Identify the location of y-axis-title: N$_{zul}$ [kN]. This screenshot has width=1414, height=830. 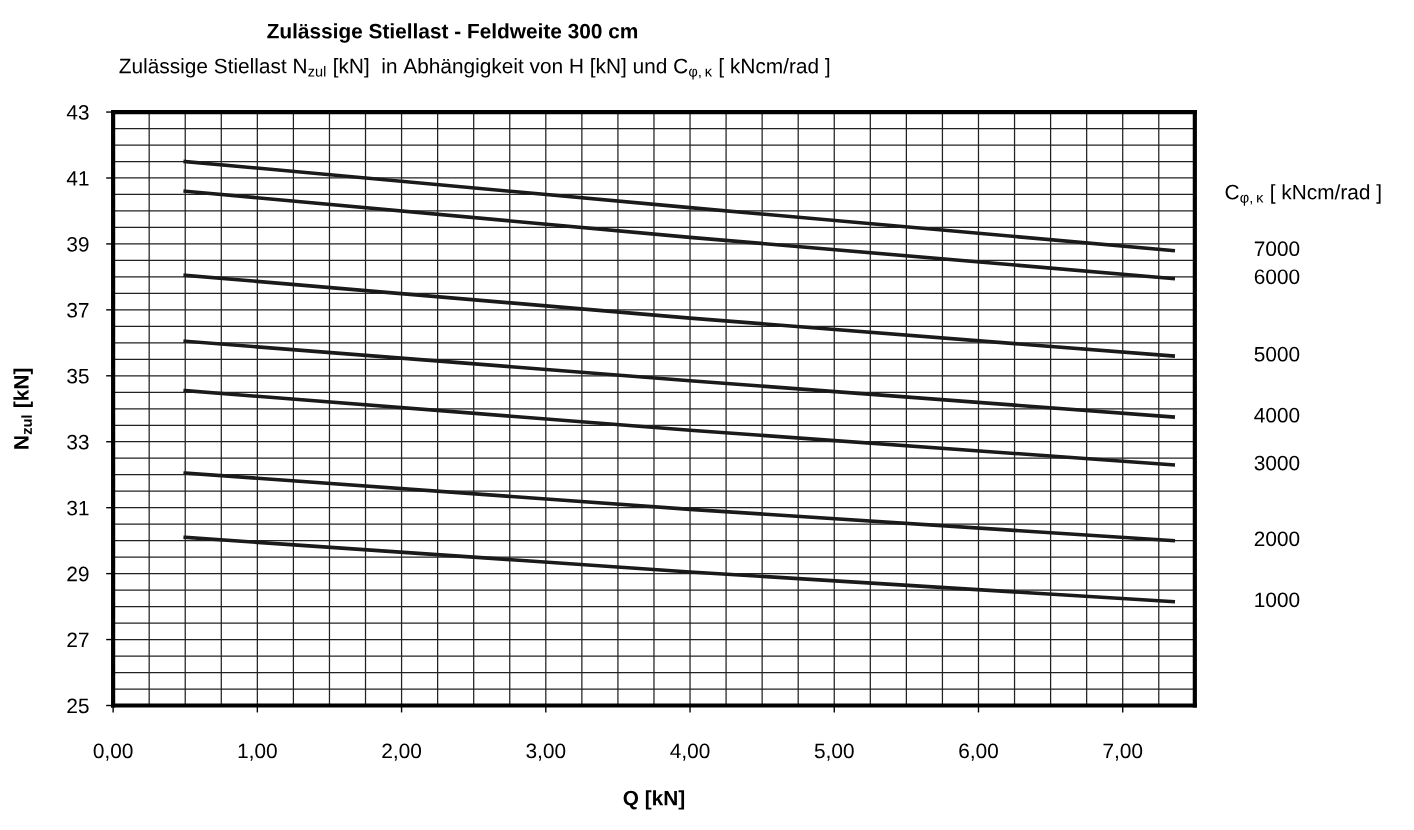
(23, 408).